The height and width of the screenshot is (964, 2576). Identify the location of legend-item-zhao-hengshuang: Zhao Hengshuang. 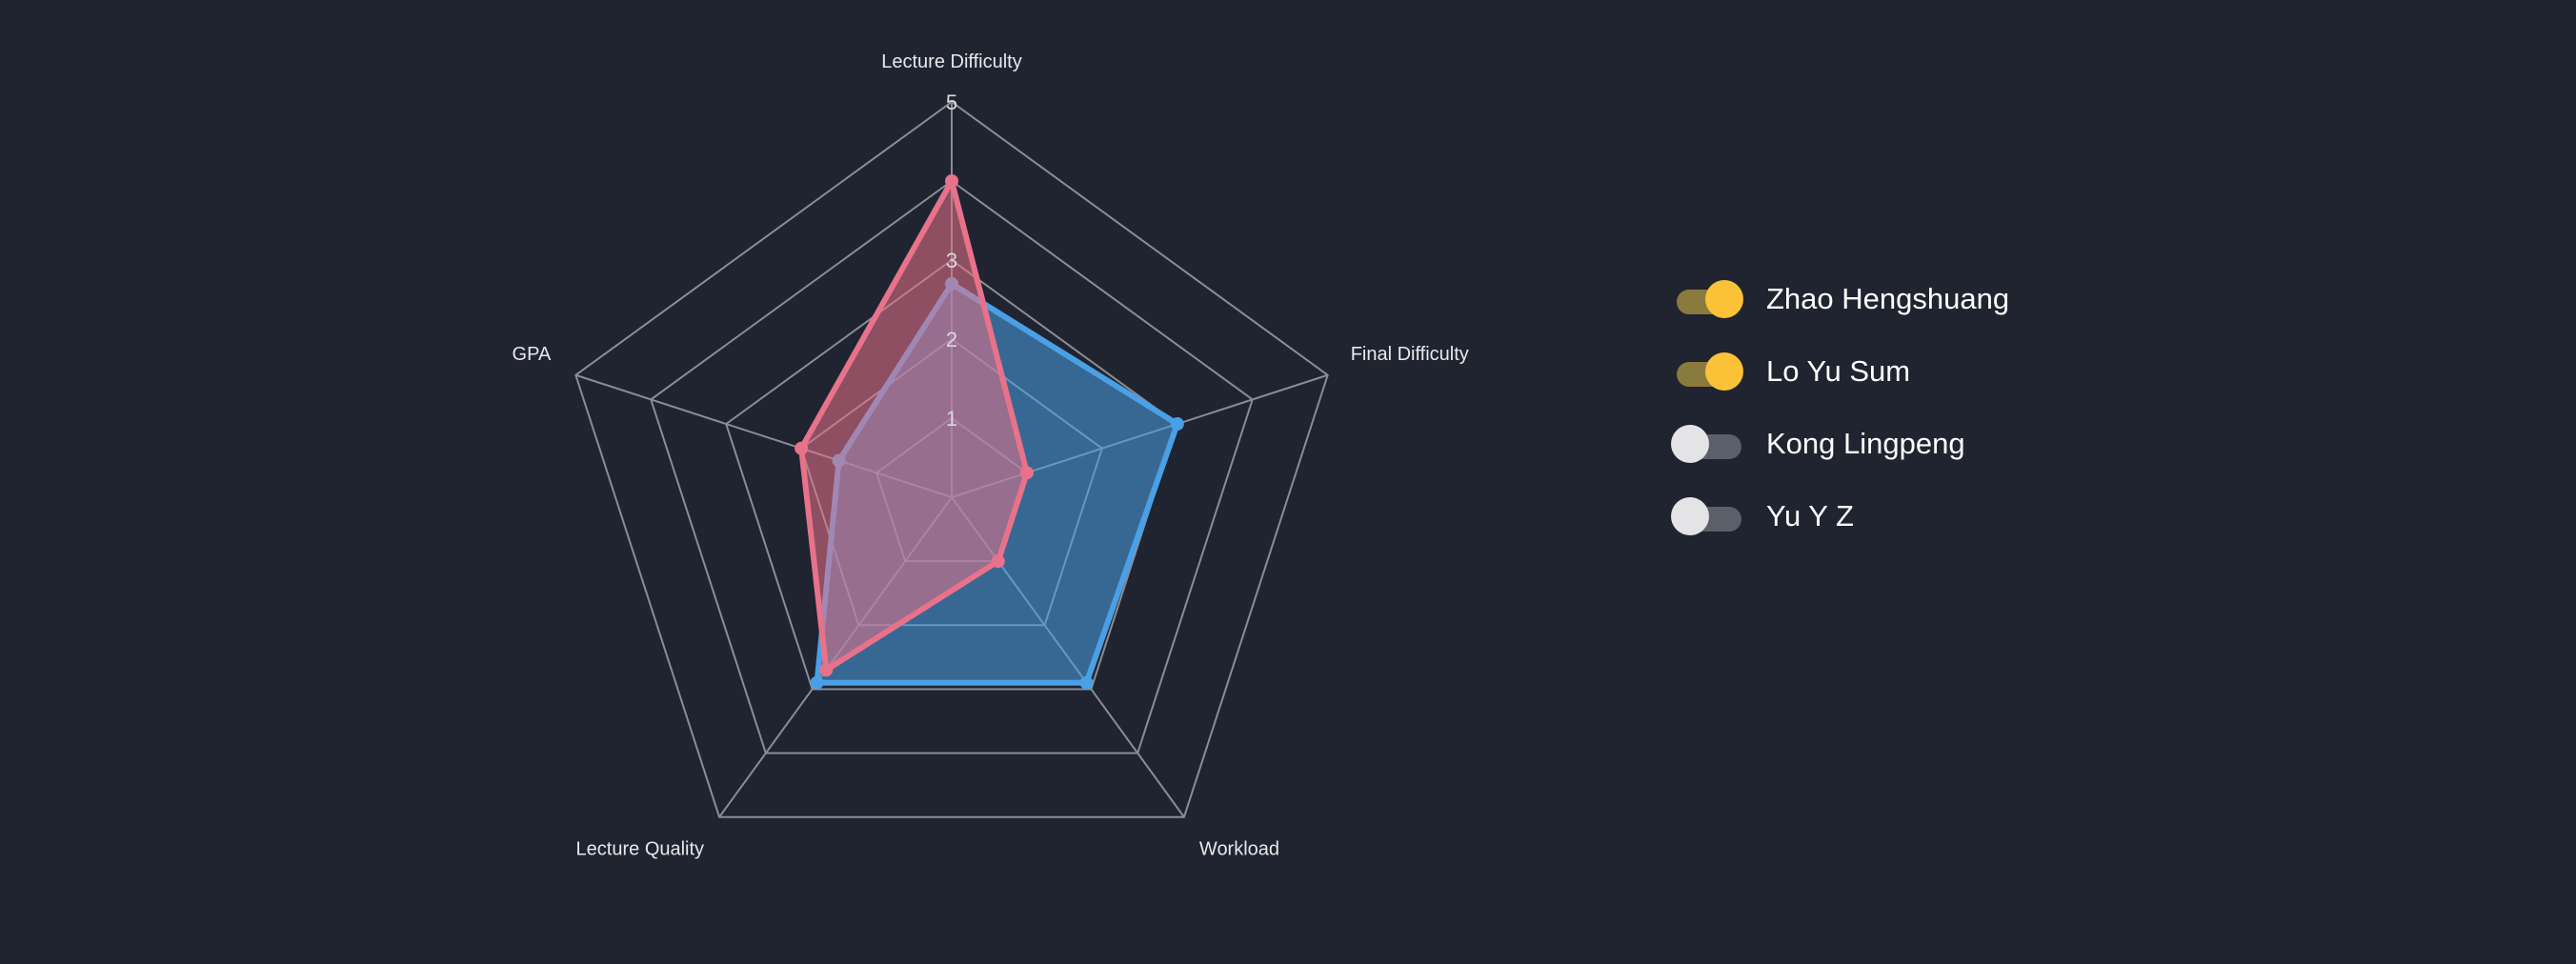
(1840, 299).